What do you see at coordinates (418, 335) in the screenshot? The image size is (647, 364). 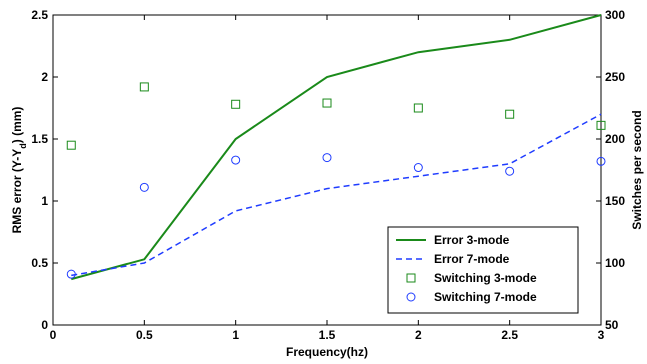 I see `x-tick-label: 2` at bounding box center [418, 335].